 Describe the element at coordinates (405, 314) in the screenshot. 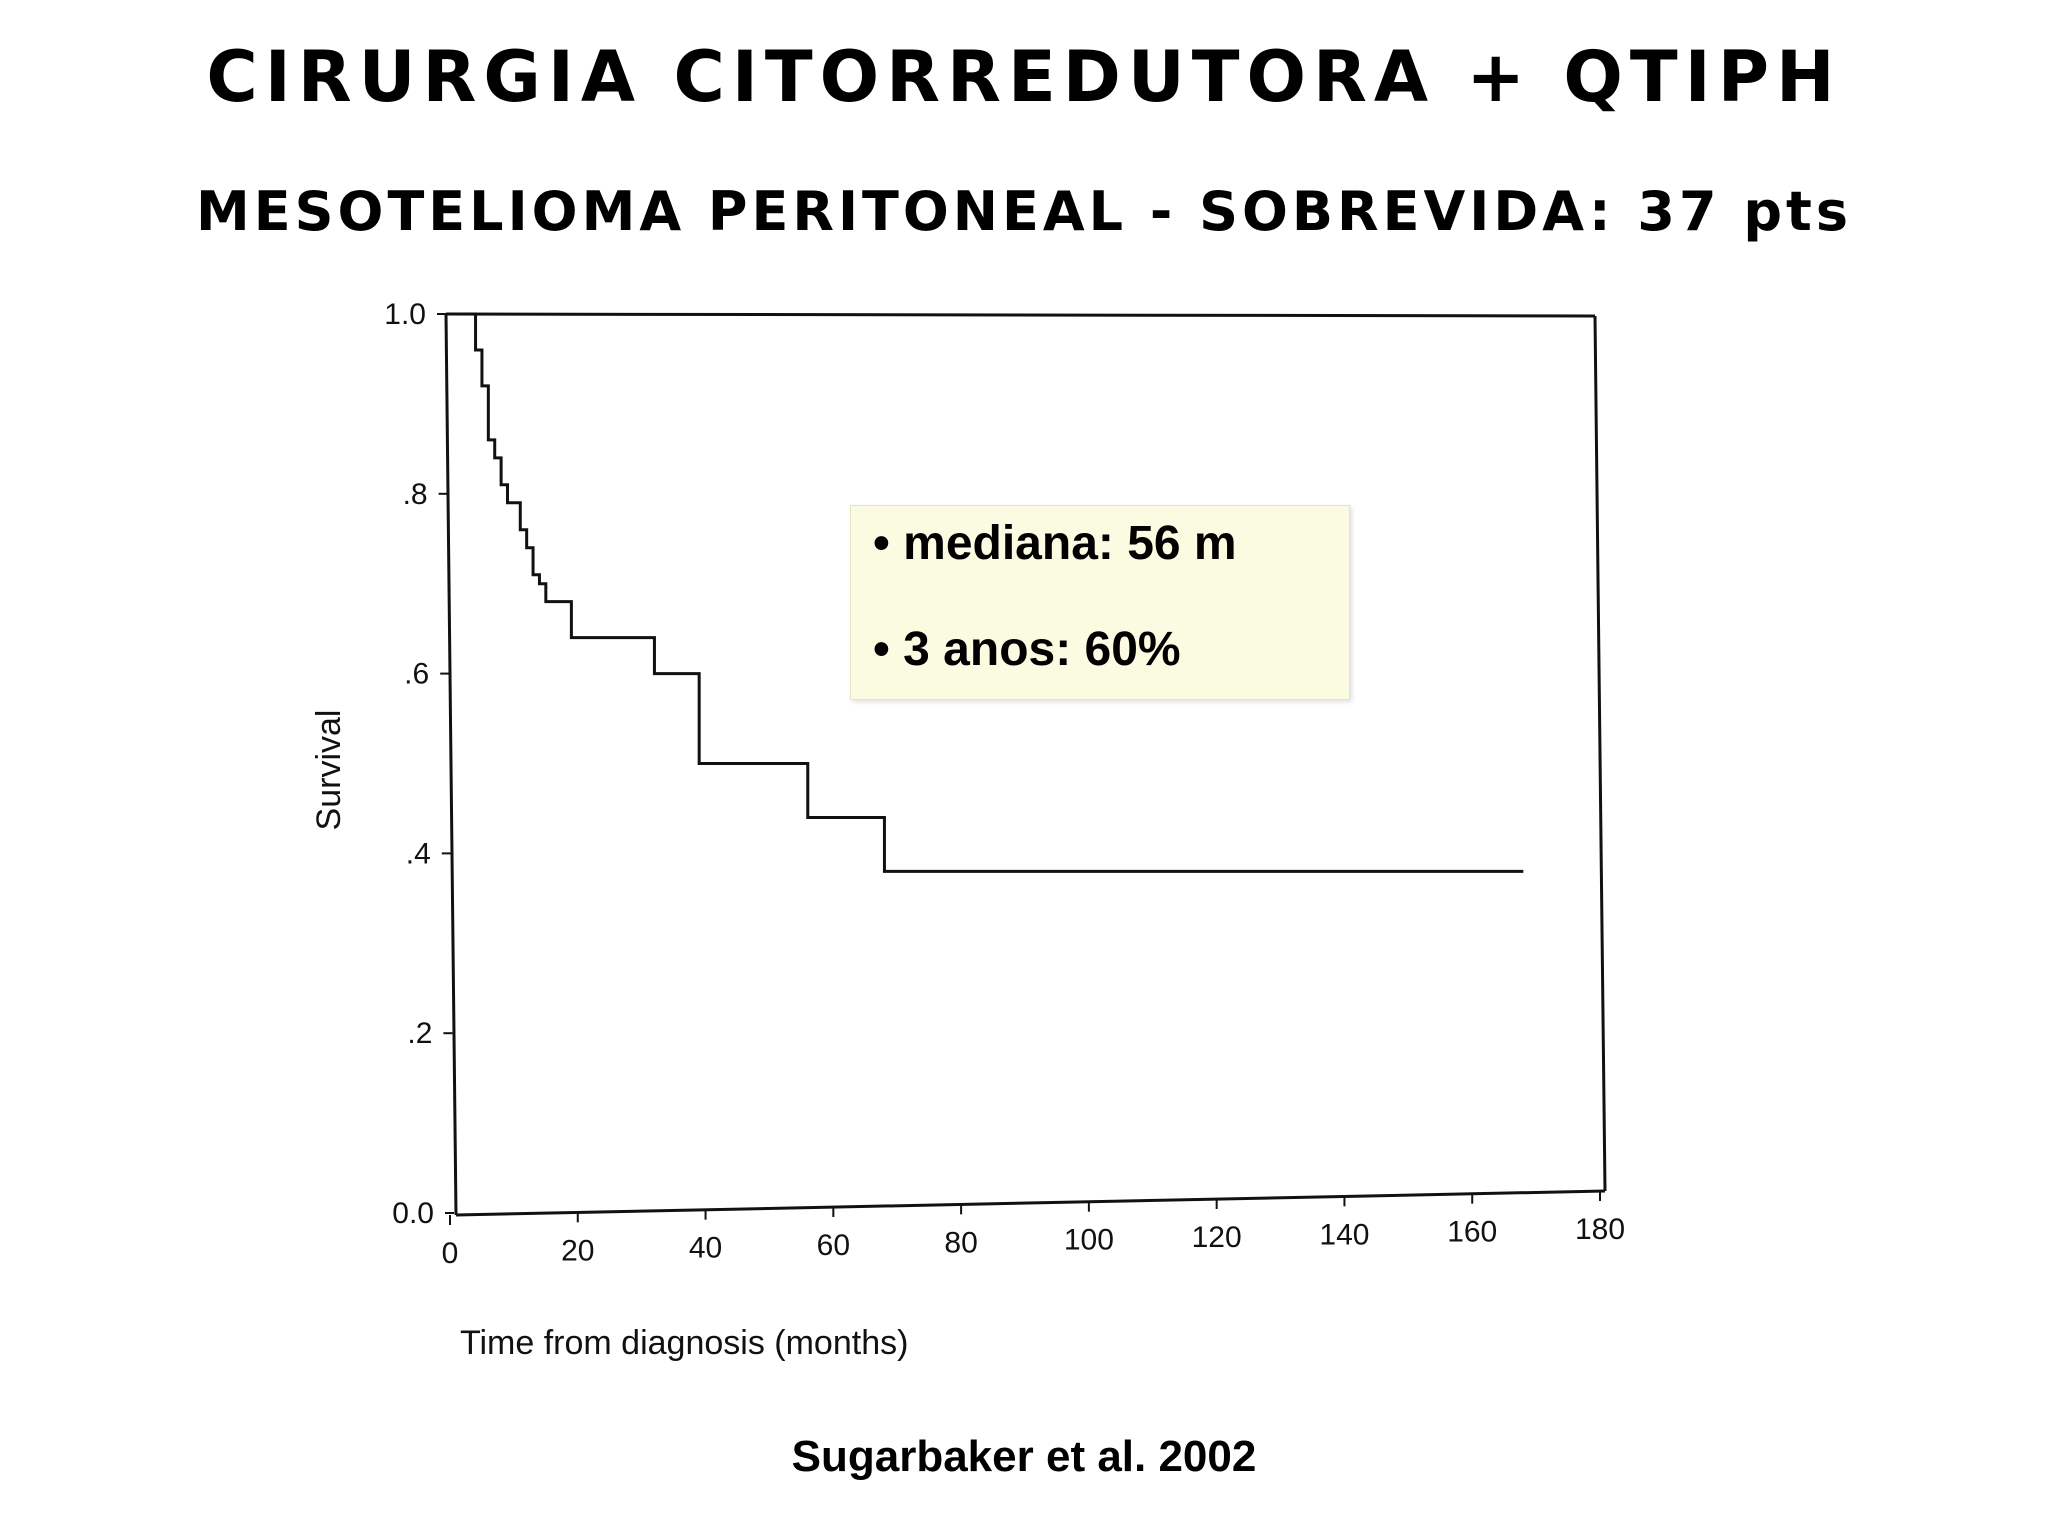

I see `y-tick-label: 1.0` at that location.